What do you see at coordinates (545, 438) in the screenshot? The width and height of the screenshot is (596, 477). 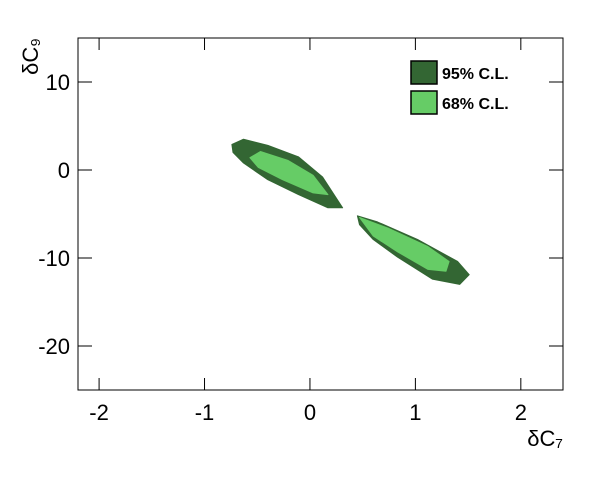 I see `x-axis-label: δC₇` at bounding box center [545, 438].